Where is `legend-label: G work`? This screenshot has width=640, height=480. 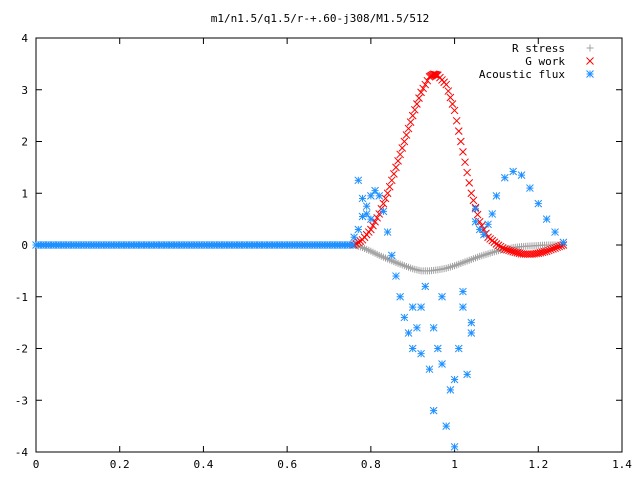
legend-label: G work is located at coordinates (545, 61).